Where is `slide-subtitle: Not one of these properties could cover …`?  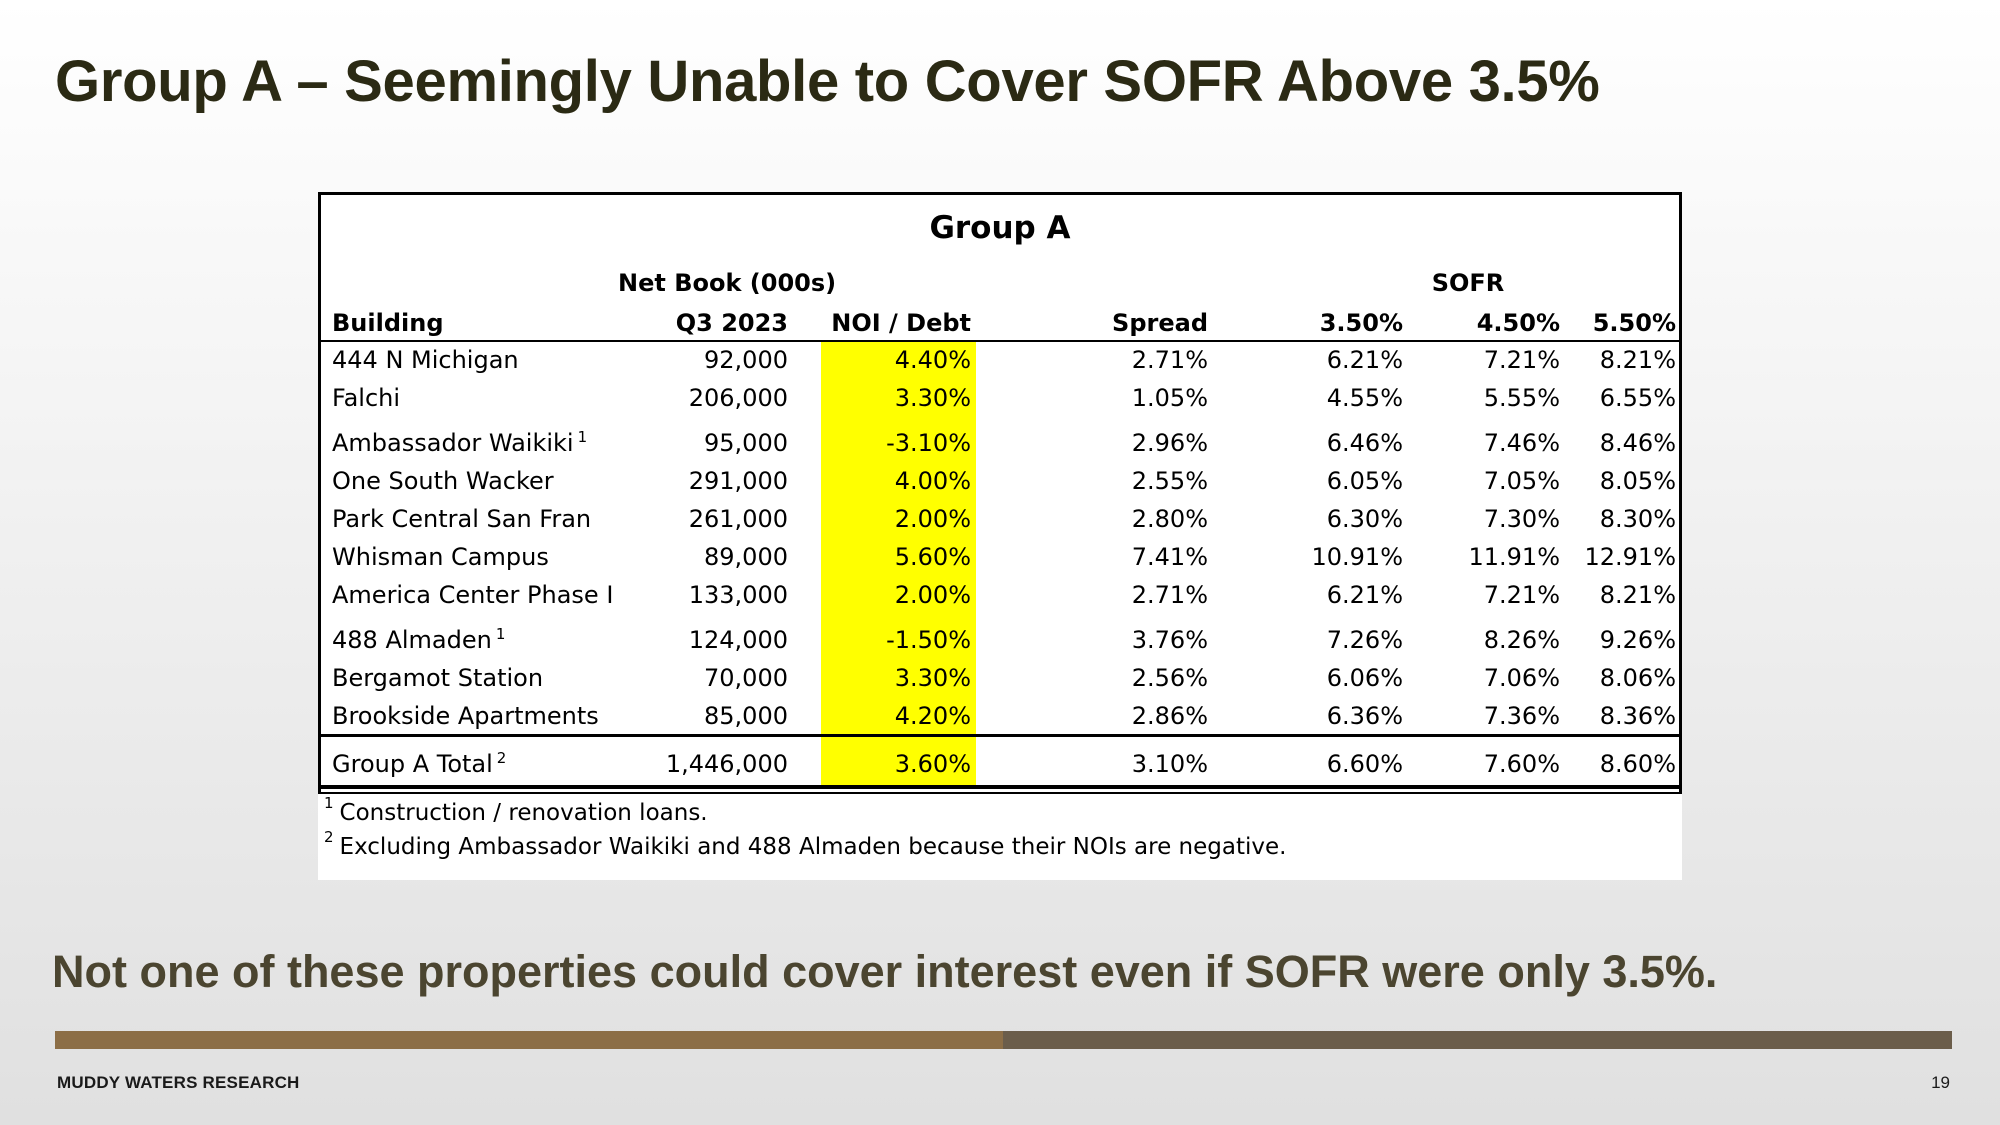 slide-subtitle: Not one of these properties could cover … is located at coordinates (885, 971).